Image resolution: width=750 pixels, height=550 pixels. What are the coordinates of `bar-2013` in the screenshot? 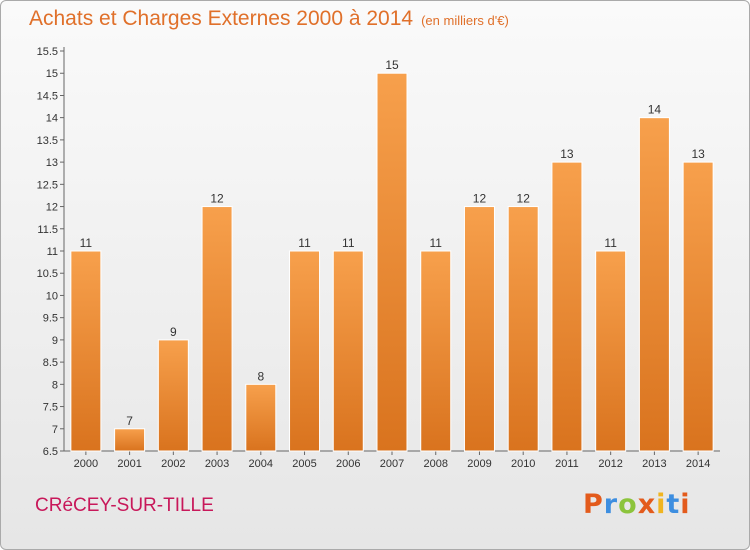 It's located at (654, 284).